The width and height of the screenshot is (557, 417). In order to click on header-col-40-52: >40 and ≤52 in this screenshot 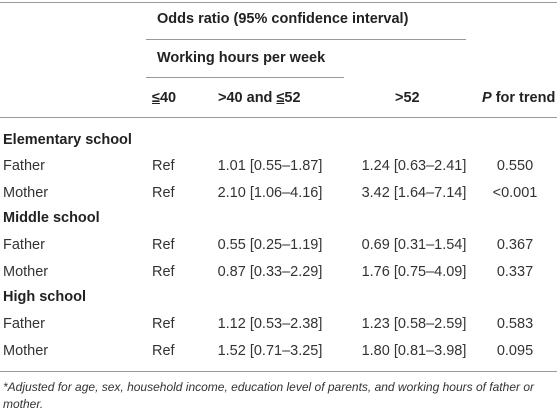, I will do `click(259, 98)`.